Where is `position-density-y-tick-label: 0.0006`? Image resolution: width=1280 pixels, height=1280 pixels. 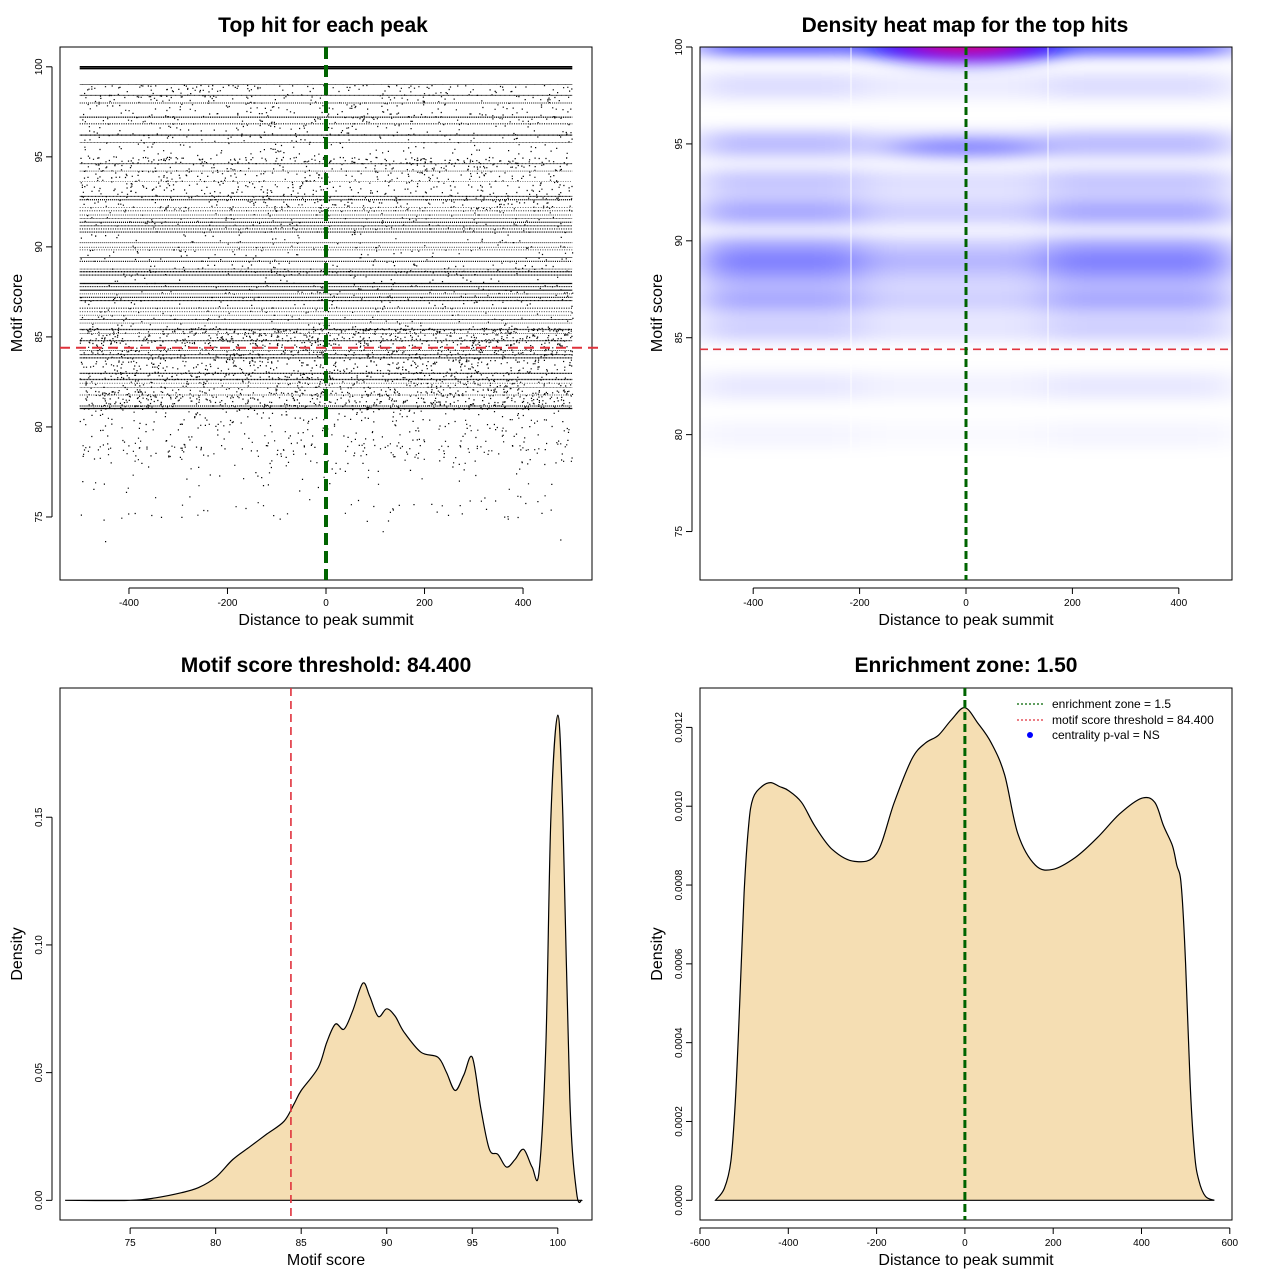
position-density-y-tick-label: 0.0006 is located at coordinates (679, 963).